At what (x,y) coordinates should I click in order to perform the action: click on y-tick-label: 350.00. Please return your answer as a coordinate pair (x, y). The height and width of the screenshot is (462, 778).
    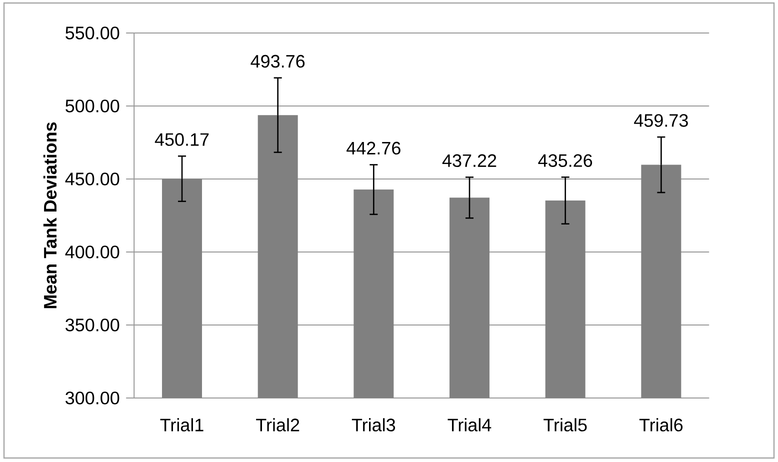
    Looking at the image, I should click on (93, 325).